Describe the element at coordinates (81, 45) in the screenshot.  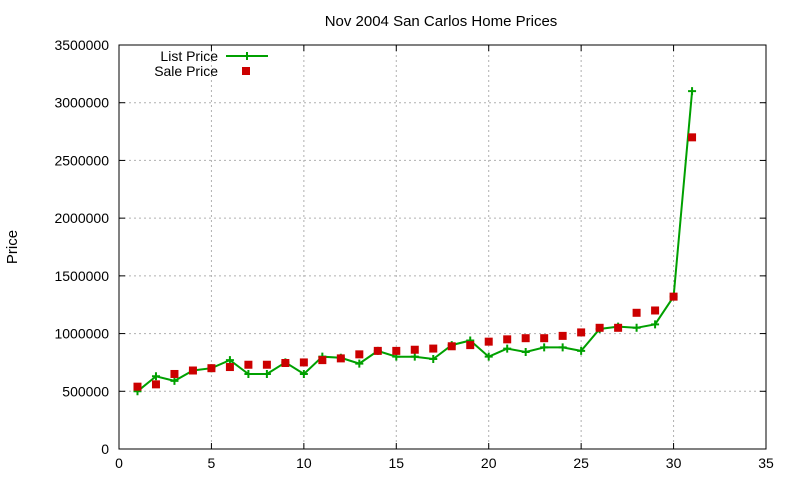
I see `y-tick-label: 3500000` at that location.